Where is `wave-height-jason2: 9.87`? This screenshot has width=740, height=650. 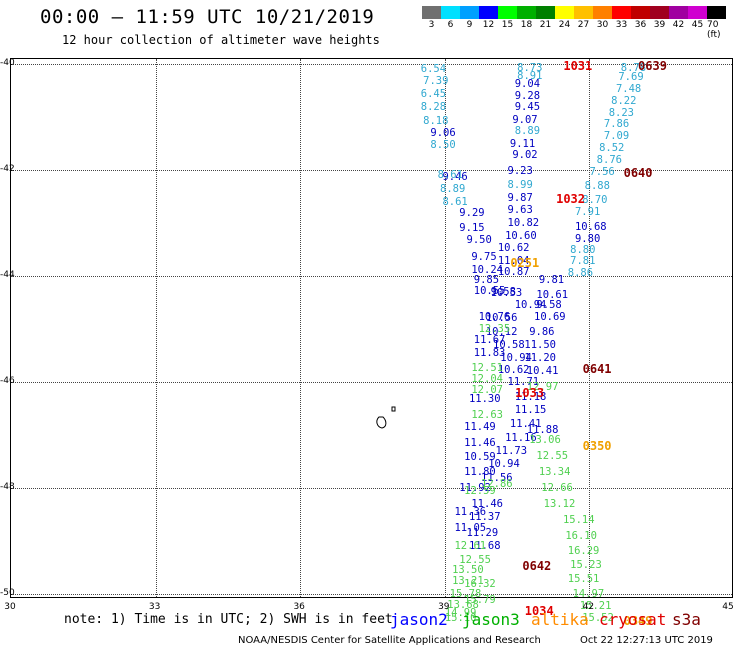 wave-height-jason2: 9.87 is located at coordinates (520, 197).